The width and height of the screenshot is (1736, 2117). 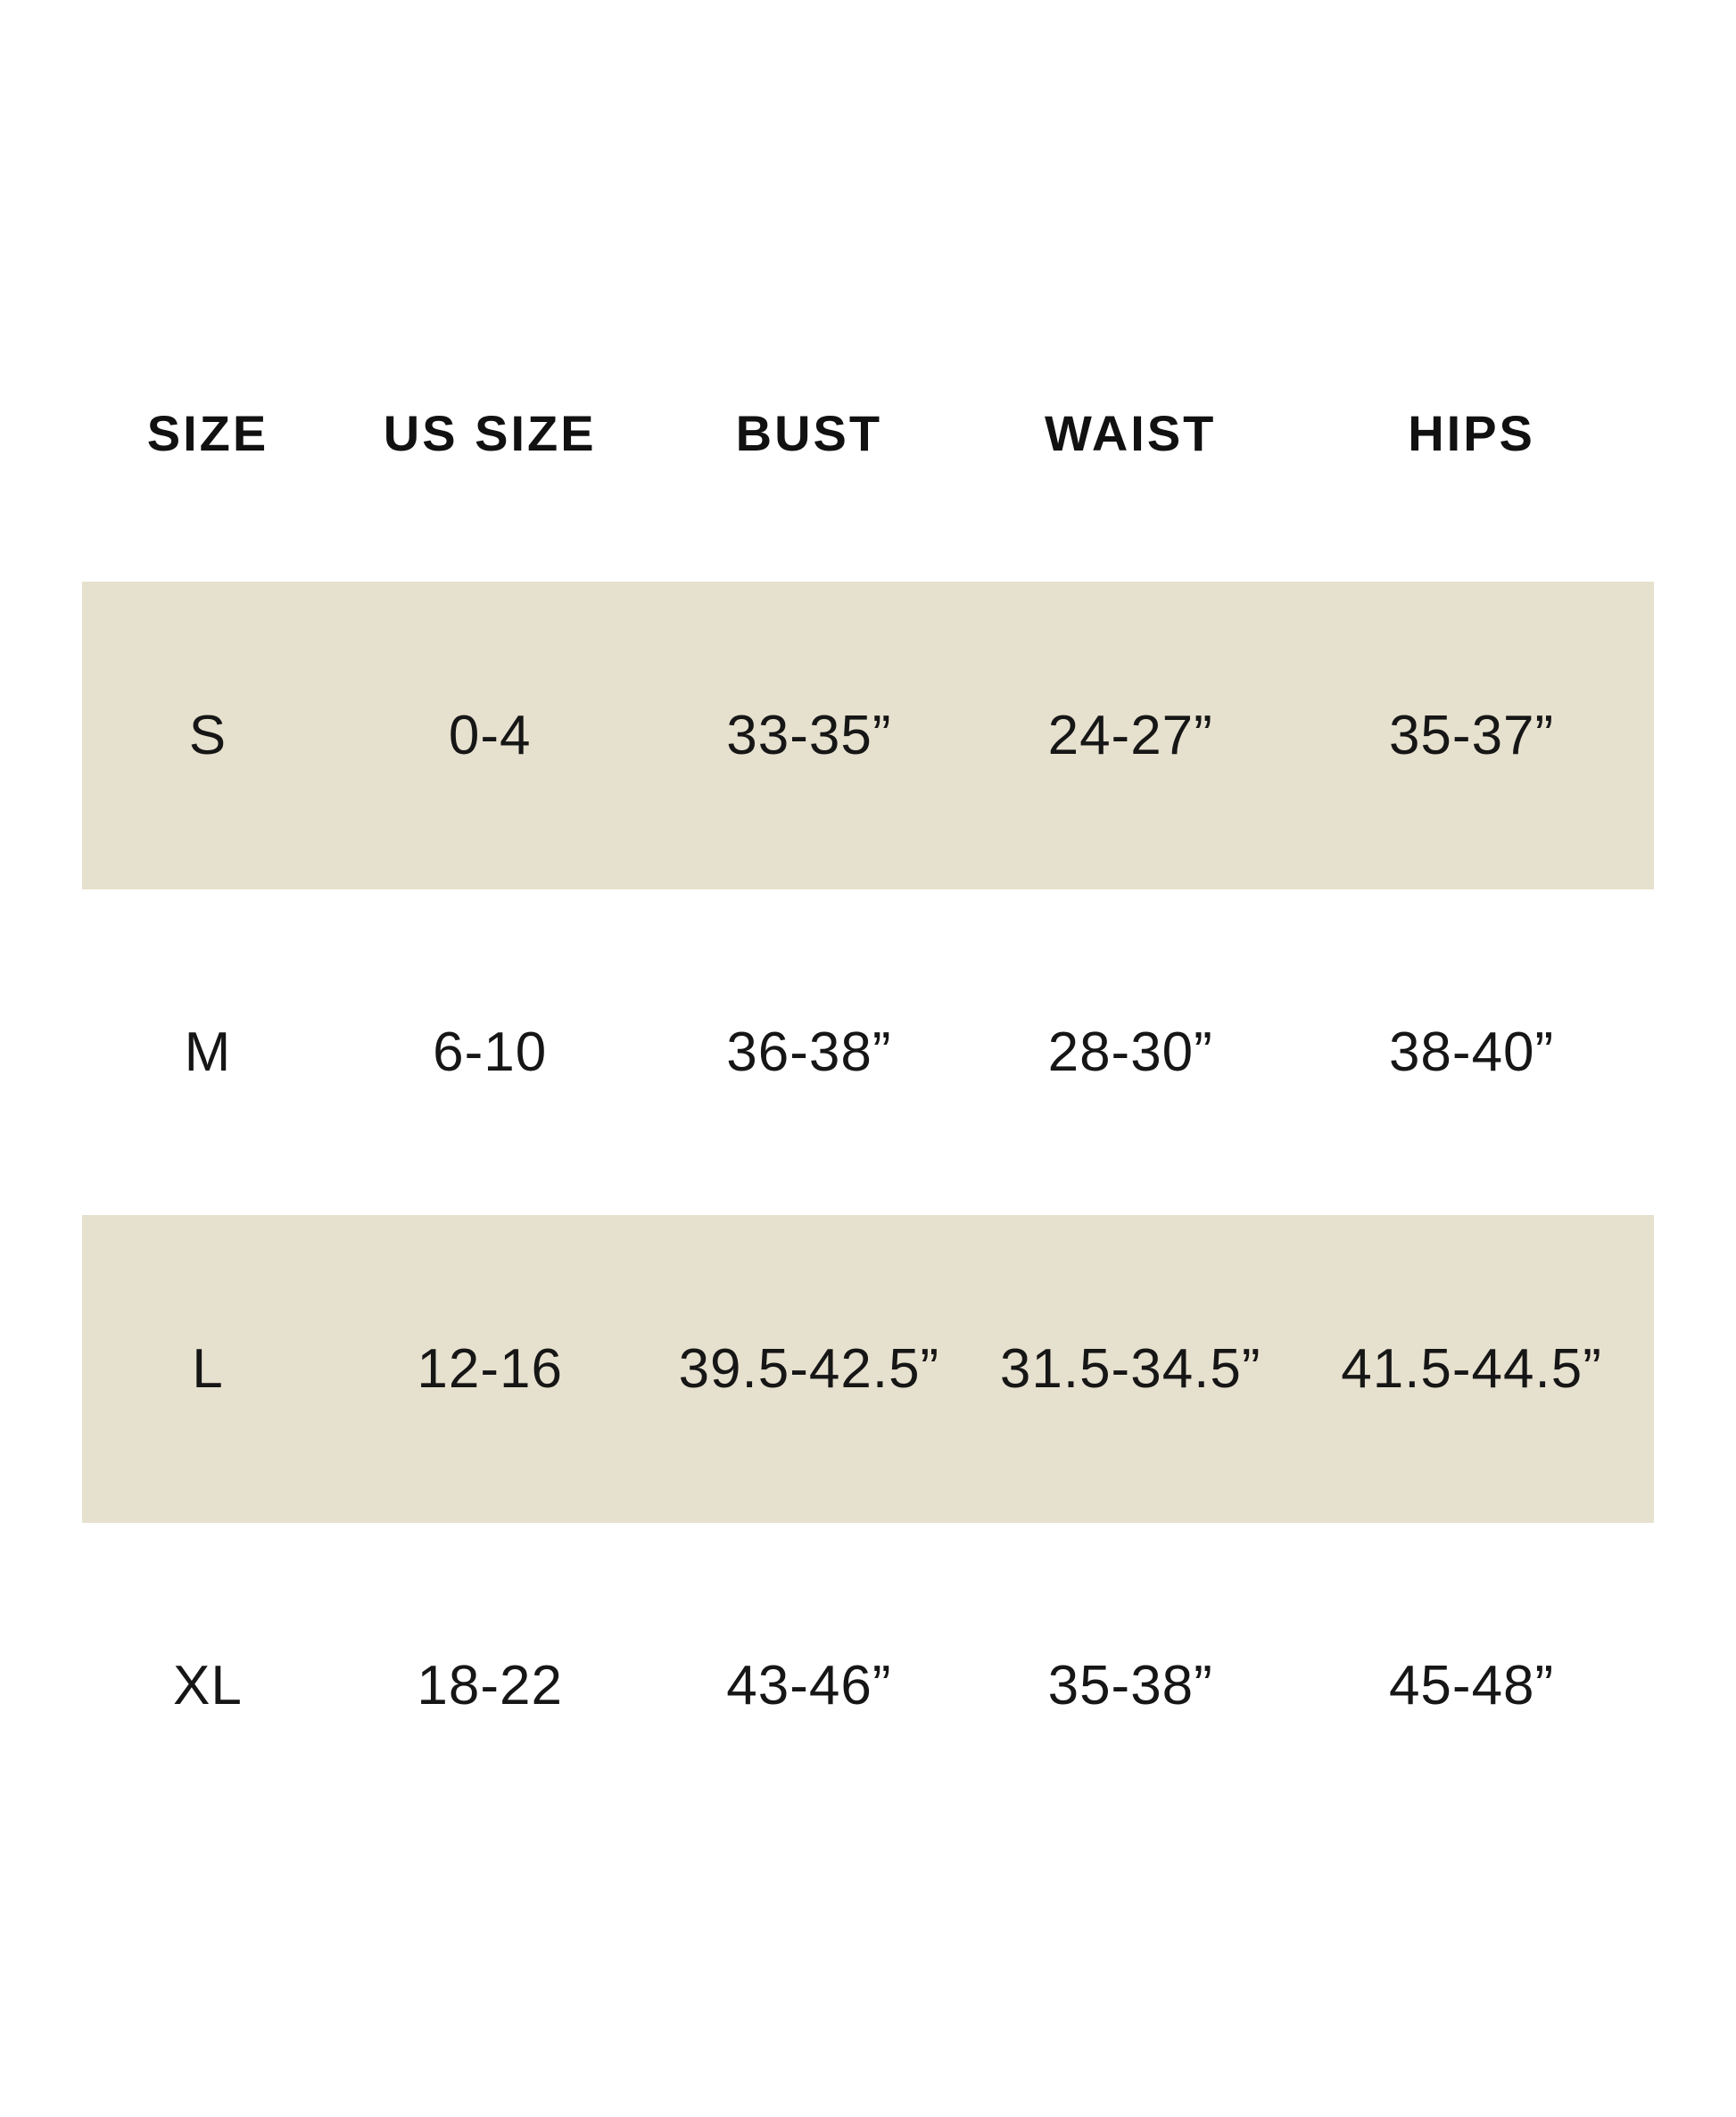 I want to click on table-row-s: S 0-4 33-35” 24-27” 35-37”, so click(x=868, y=735).